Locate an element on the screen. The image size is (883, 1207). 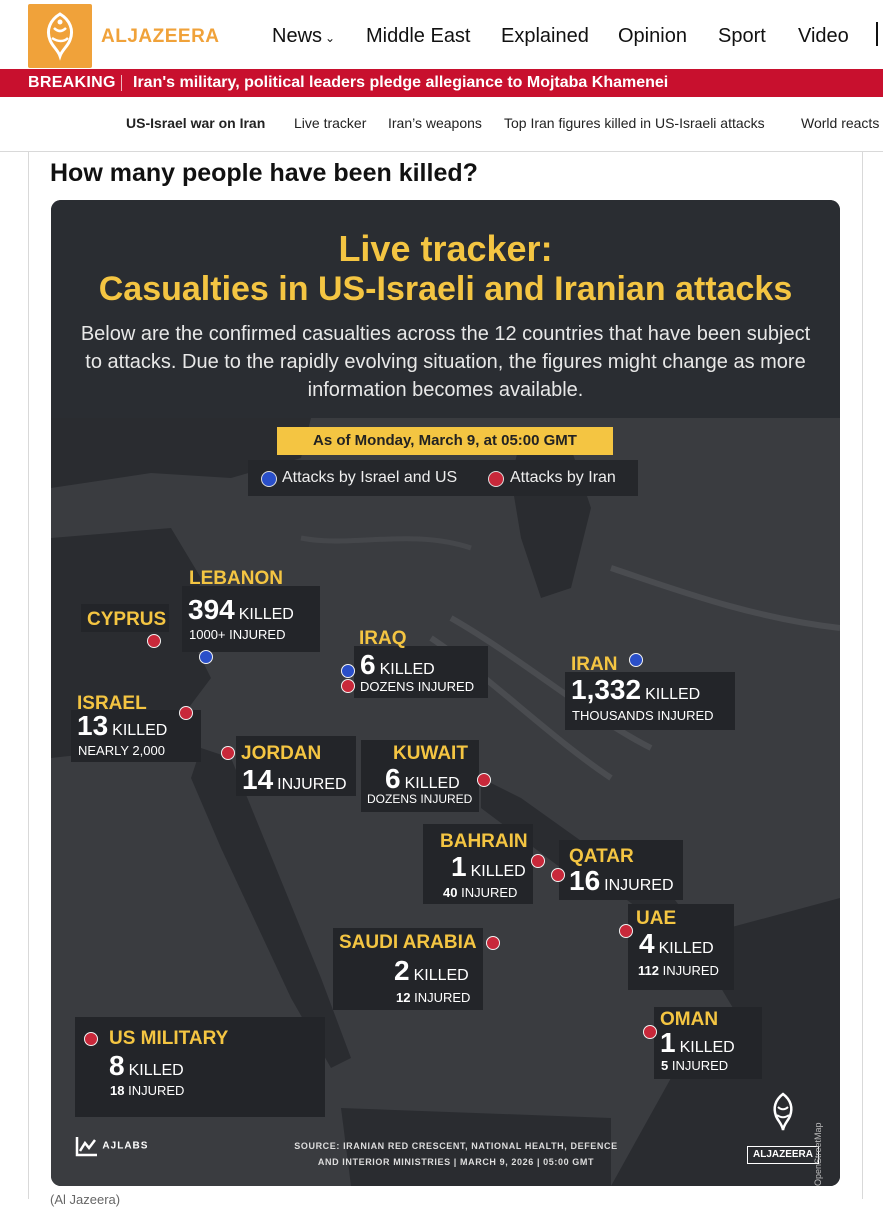
country-name-lebanon: LEBANON is located at coordinates (236, 578).